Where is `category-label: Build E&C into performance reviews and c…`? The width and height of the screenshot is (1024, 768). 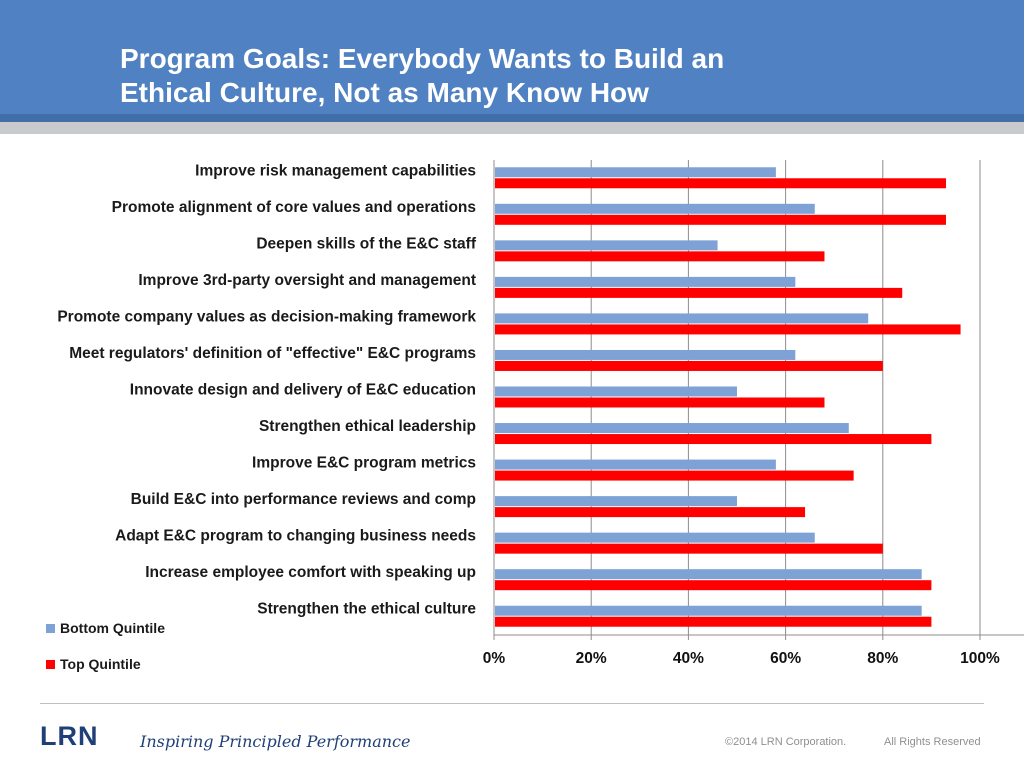 category-label: Build E&C into performance reviews and c… is located at coordinates (303, 499).